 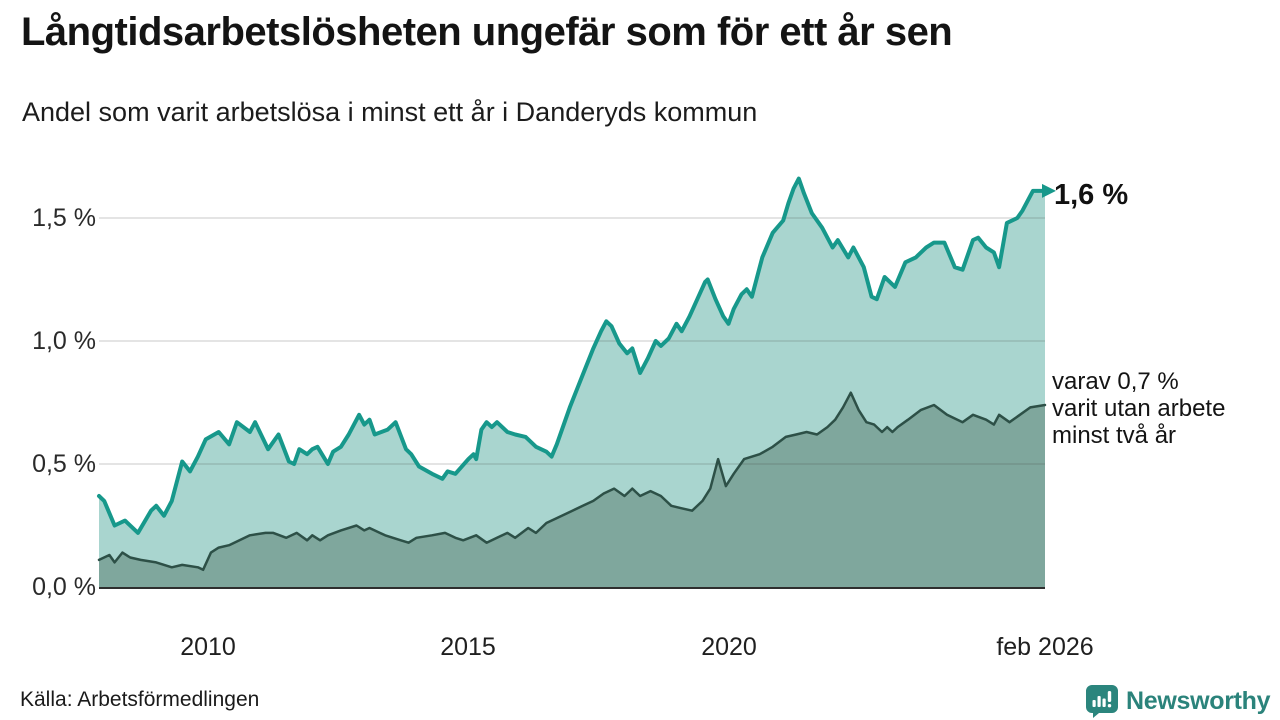 What do you see at coordinates (1102, 701) in the screenshot?
I see `newsworthy-logo-icon` at bounding box center [1102, 701].